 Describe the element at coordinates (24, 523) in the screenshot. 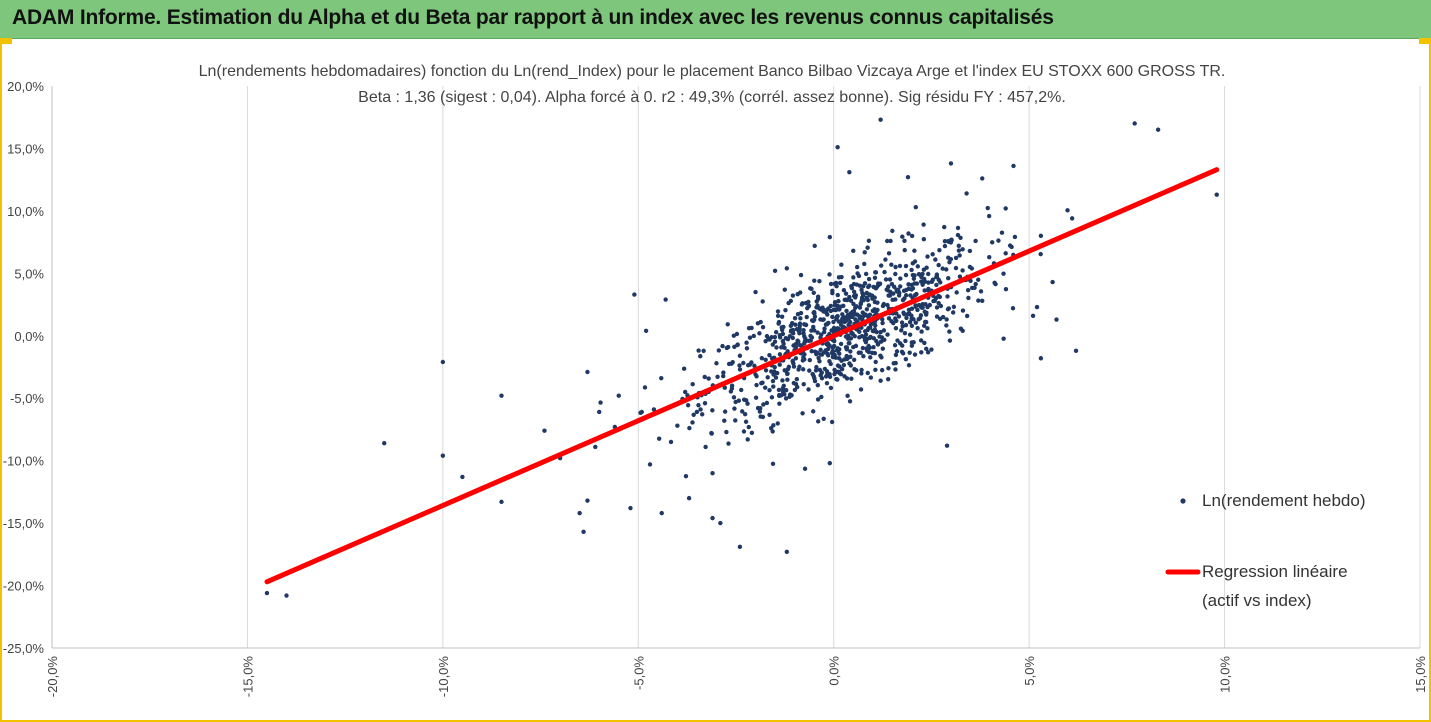

I see `y-tick-label: -15,0%` at that location.